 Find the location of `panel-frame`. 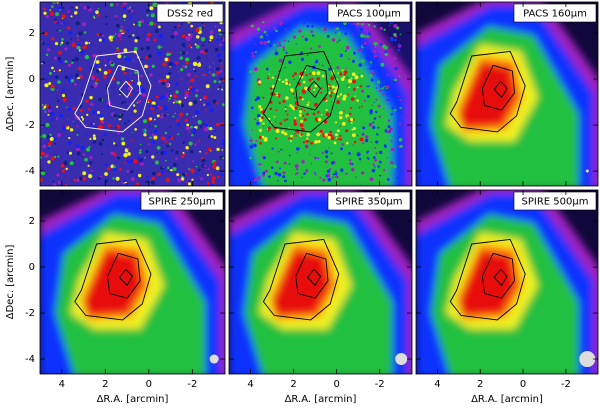

panel-frame is located at coordinates (132, 94).